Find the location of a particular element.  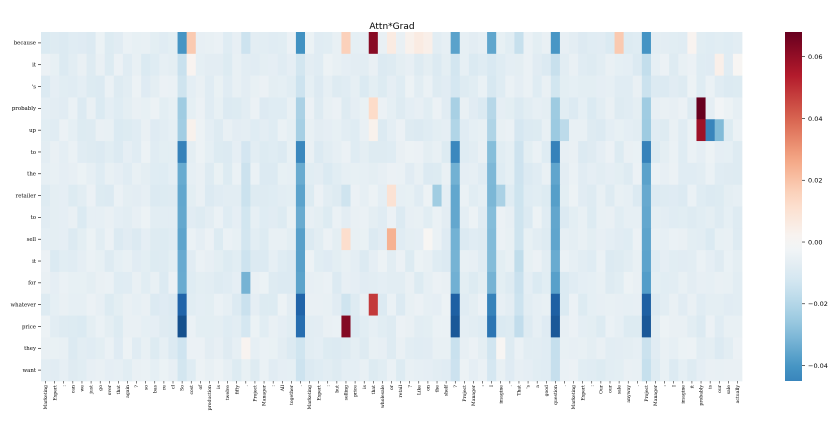

x-tick-label: Our is located at coordinates (601, 389).